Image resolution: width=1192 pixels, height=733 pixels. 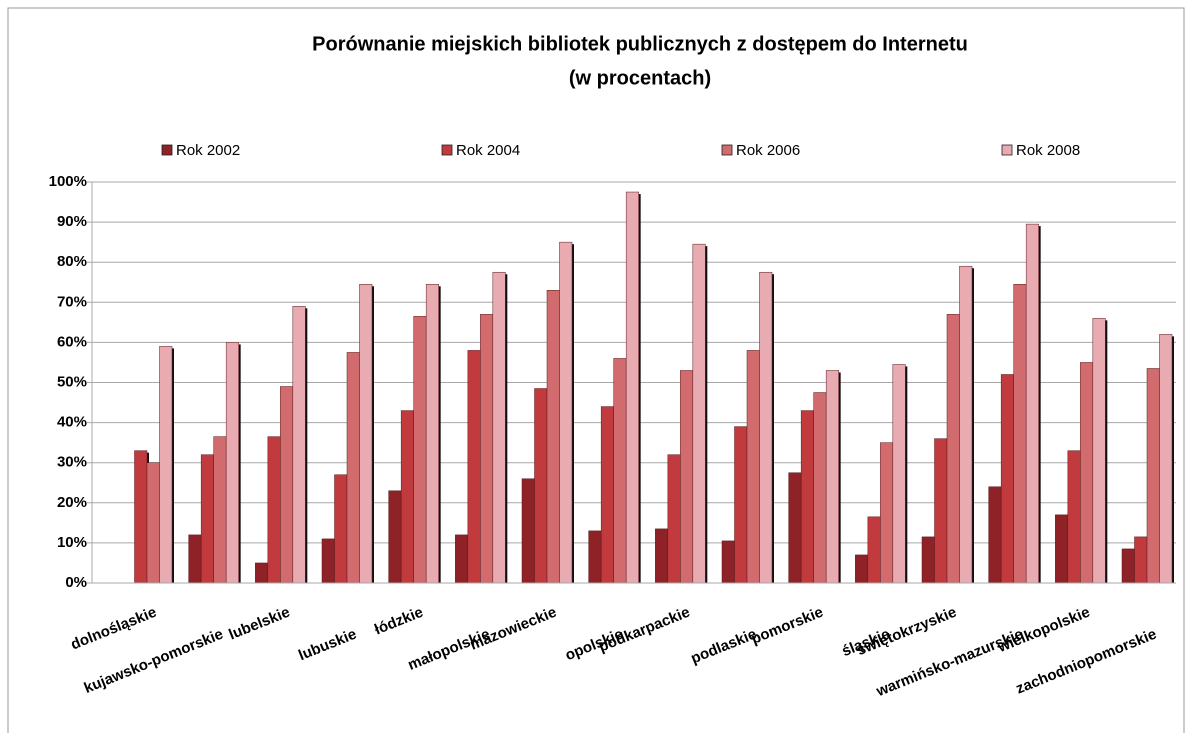 I want to click on legend-label: Rok 2008, so click(x=1048, y=150).